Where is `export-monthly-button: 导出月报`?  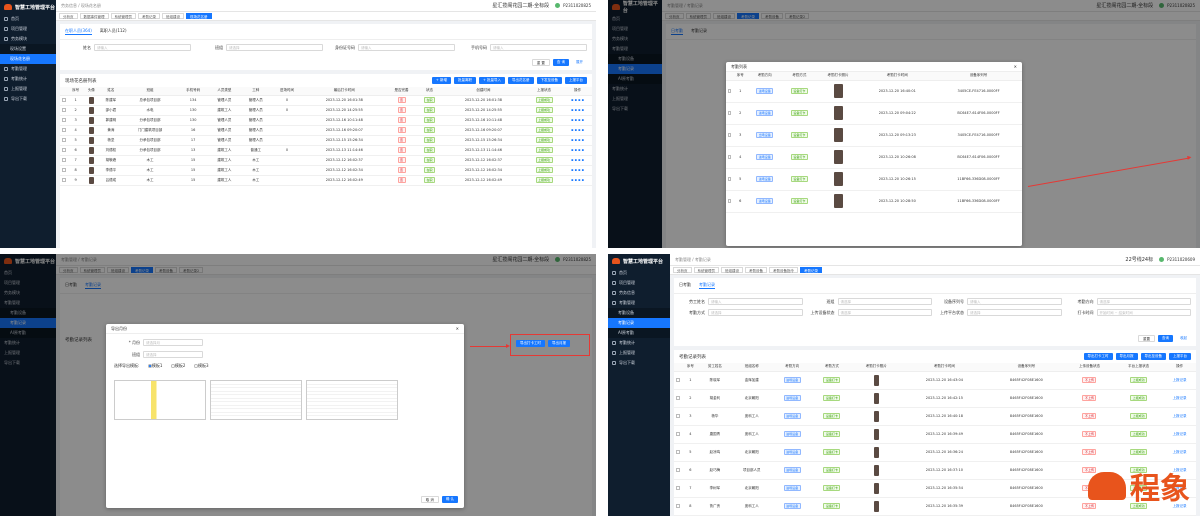 export-monthly-button: 导出月报 is located at coordinates (559, 343).